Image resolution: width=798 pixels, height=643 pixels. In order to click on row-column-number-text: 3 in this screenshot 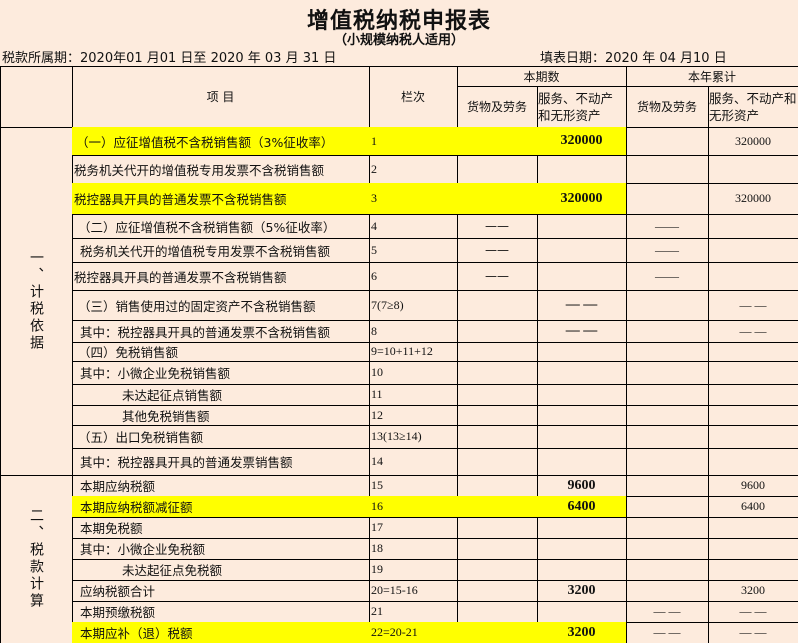, I will do `click(374, 198)`.